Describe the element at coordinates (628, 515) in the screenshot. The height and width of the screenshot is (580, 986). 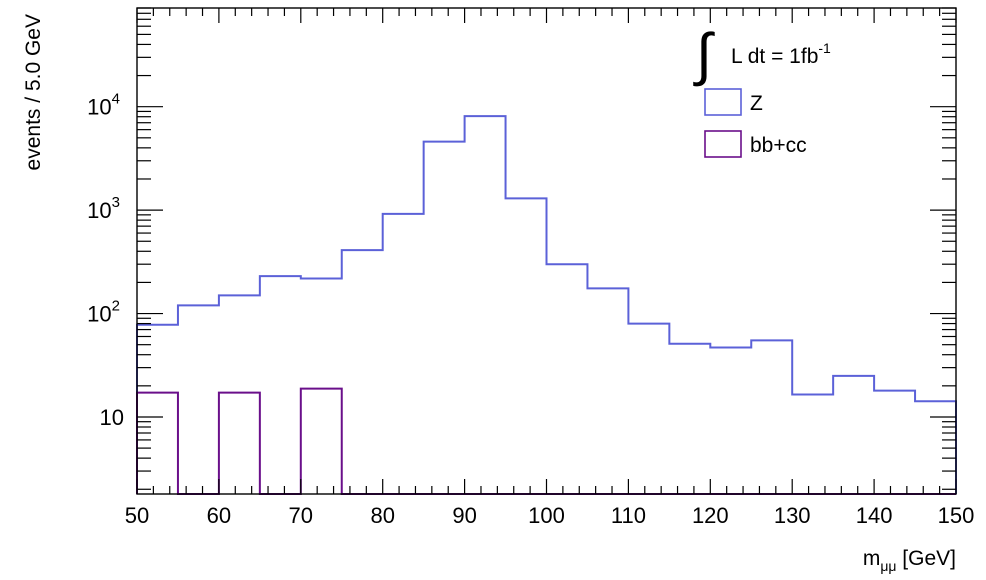
I see `x-tick-label: 110` at that location.